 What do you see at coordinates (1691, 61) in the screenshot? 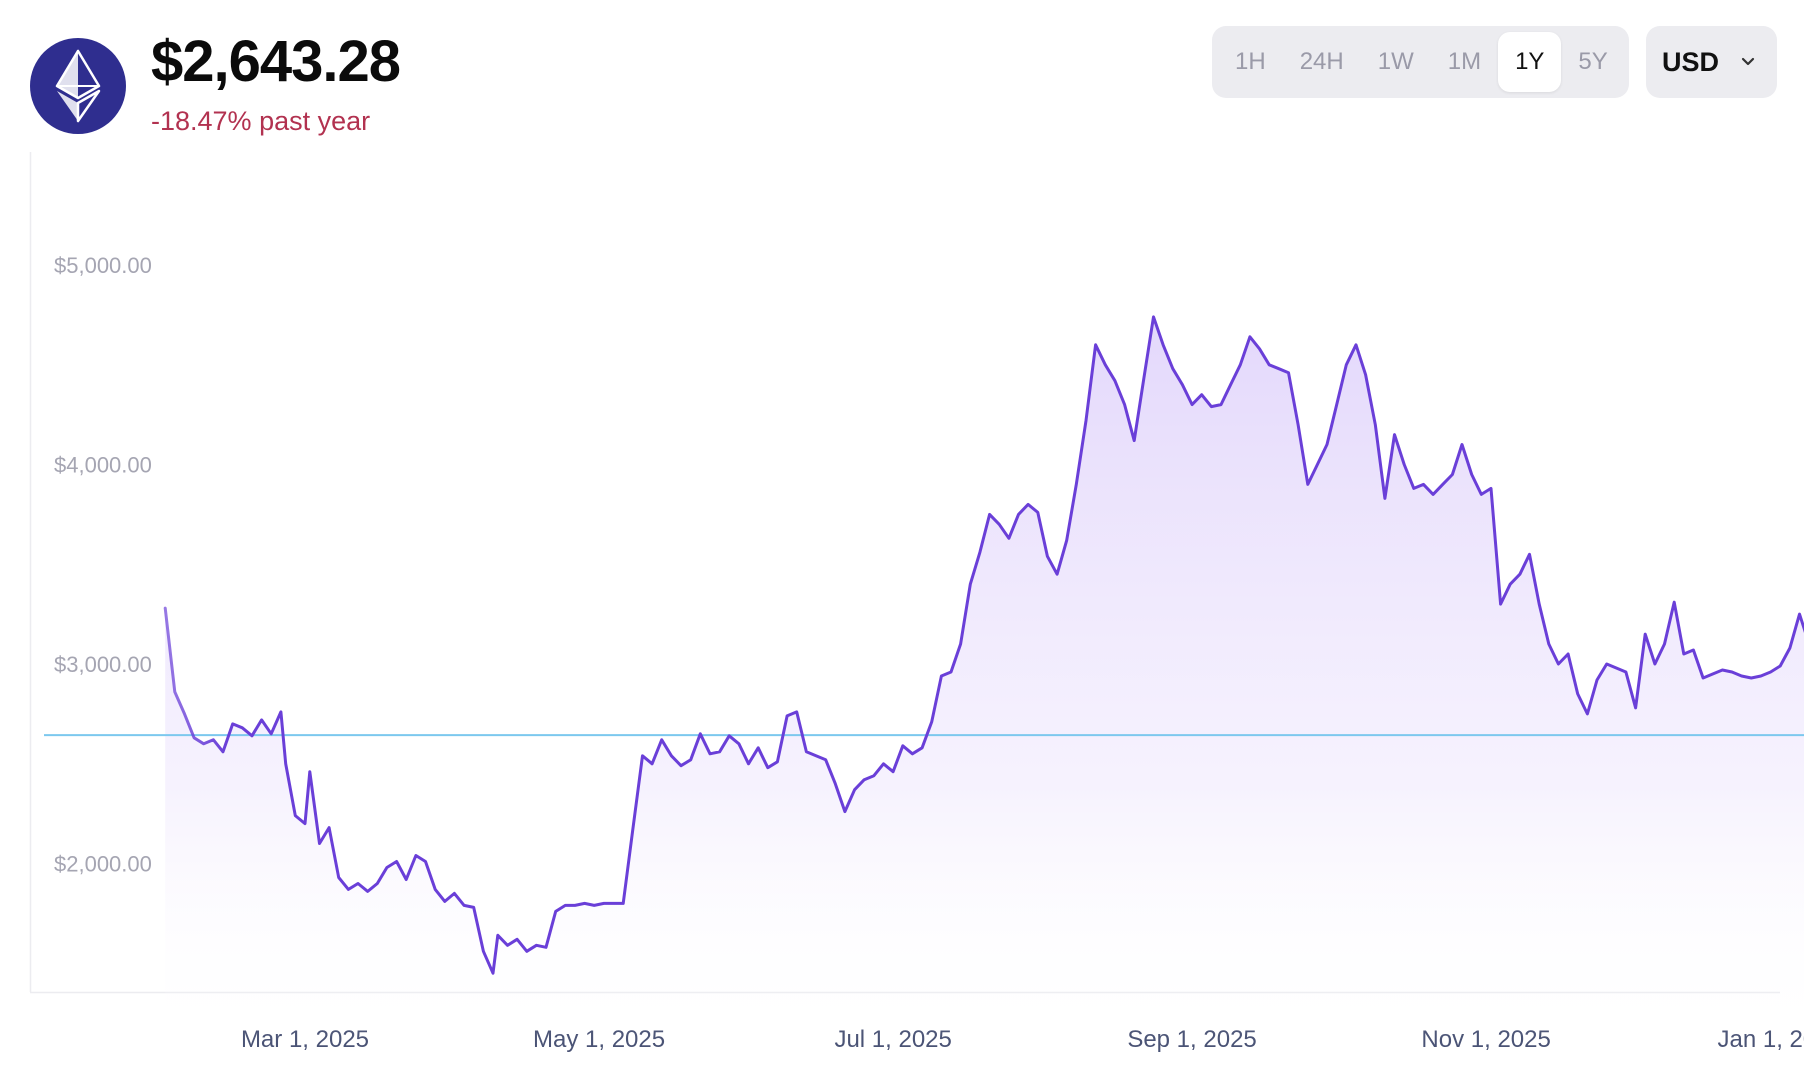
I see `currency-label: USD` at bounding box center [1691, 61].